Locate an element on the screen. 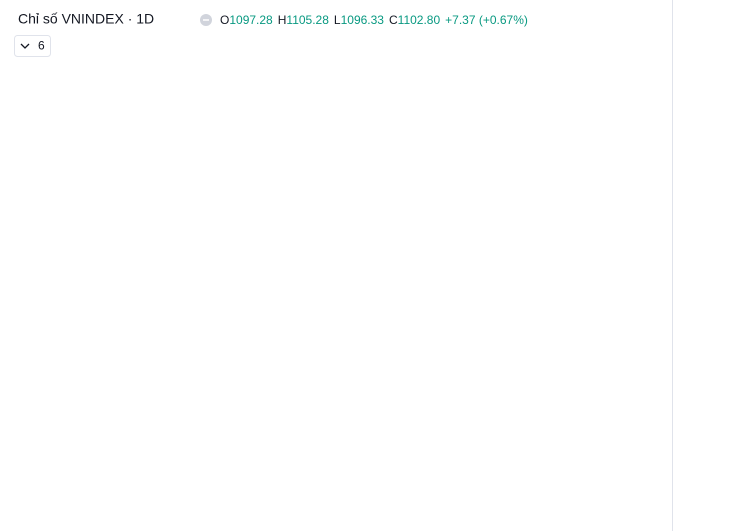 The width and height of the screenshot is (752, 531). indicators-toggle is located at coordinates (32, 46).